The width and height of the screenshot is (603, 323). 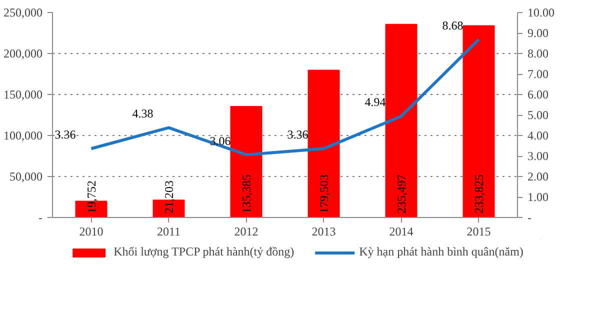 What do you see at coordinates (530, 217) in the screenshot?
I see `y2-tick-label: -` at bounding box center [530, 217].